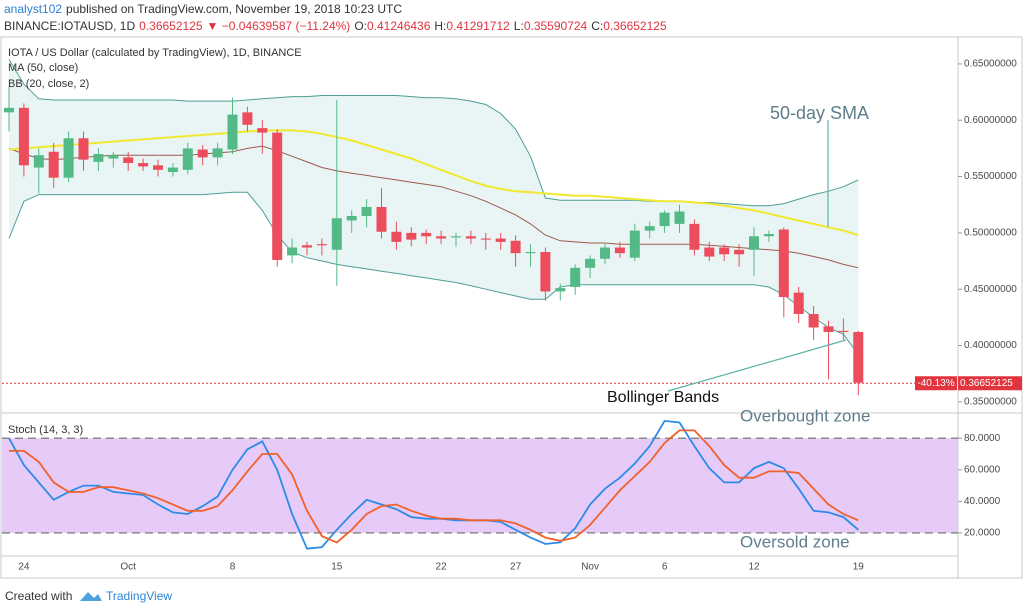 Image resolution: width=1024 pixels, height=611 pixels. What do you see at coordinates (665, 567) in the screenshot?
I see `x-tick-label: 6` at bounding box center [665, 567].